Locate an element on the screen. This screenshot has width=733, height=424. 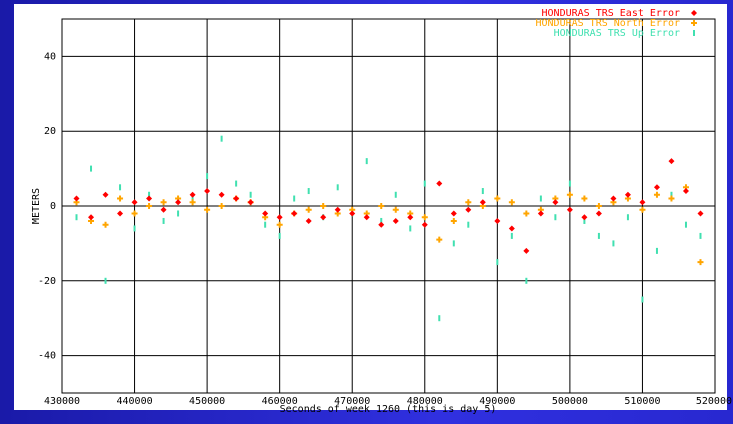
x-tick-label: 490000 is located at coordinates (497, 401).